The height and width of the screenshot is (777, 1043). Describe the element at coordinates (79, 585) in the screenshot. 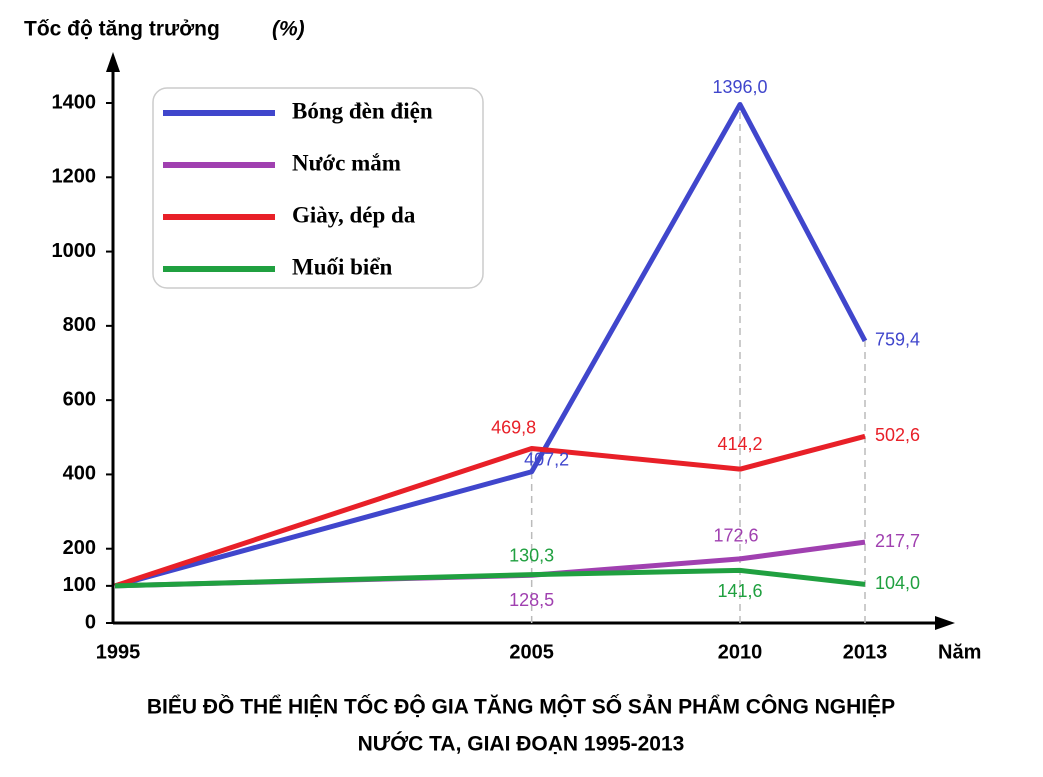

I see `y-tick-label: 100` at that location.